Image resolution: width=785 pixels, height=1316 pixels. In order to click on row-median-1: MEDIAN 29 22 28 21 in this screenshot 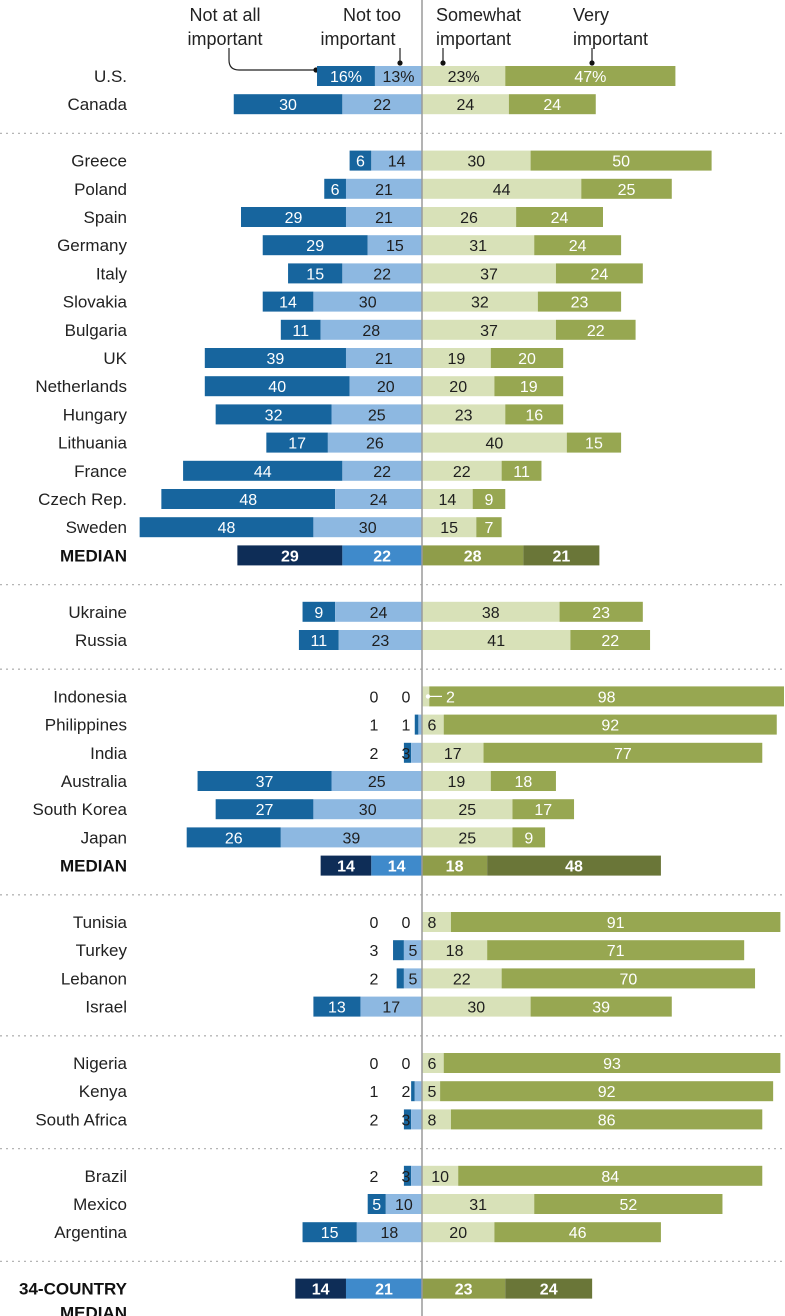, I will do `click(330, 555)`.